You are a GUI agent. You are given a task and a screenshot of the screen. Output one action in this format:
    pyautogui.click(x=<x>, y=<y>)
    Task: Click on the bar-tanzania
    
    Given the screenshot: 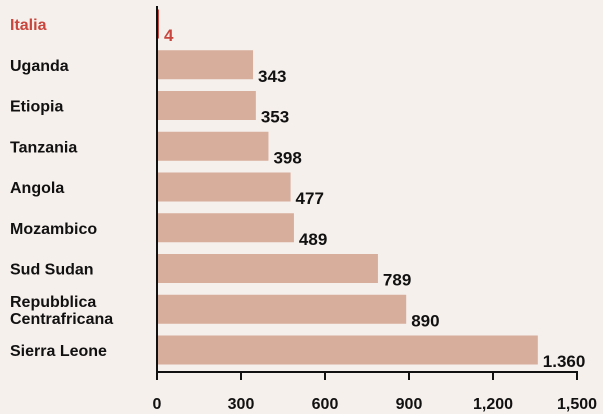 What is the action you would take?
    pyautogui.click(x=213, y=146)
    